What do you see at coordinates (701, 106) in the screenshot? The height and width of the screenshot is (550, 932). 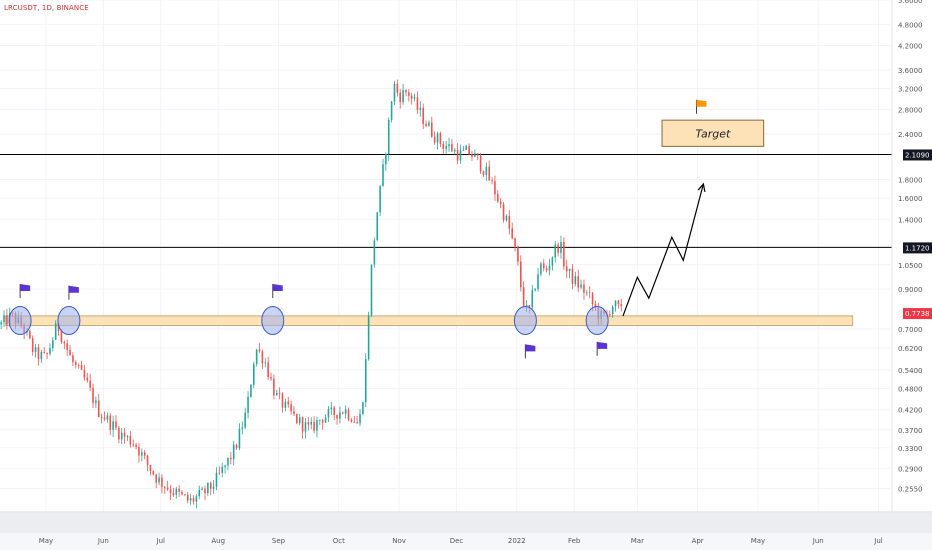 I see `target-flag` at bounding box center [701, 106].